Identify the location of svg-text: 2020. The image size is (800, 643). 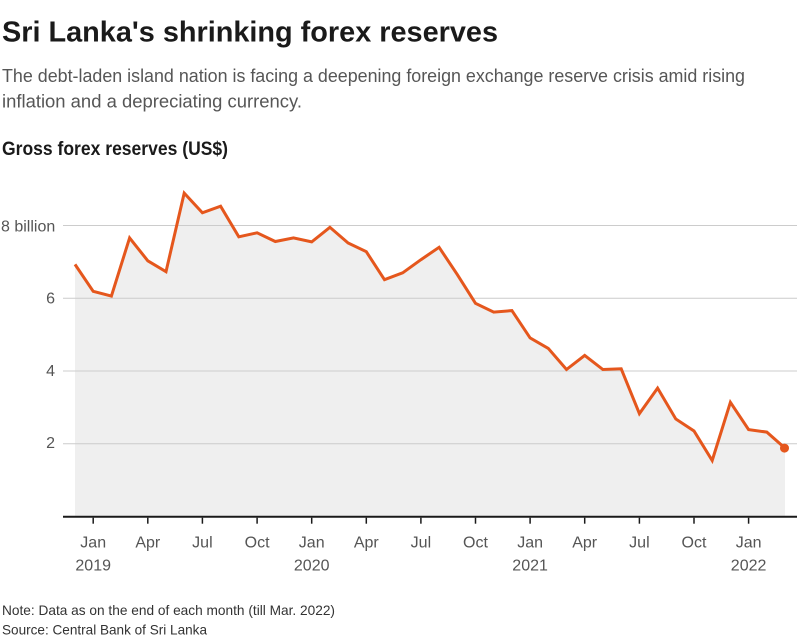
(312, 566).